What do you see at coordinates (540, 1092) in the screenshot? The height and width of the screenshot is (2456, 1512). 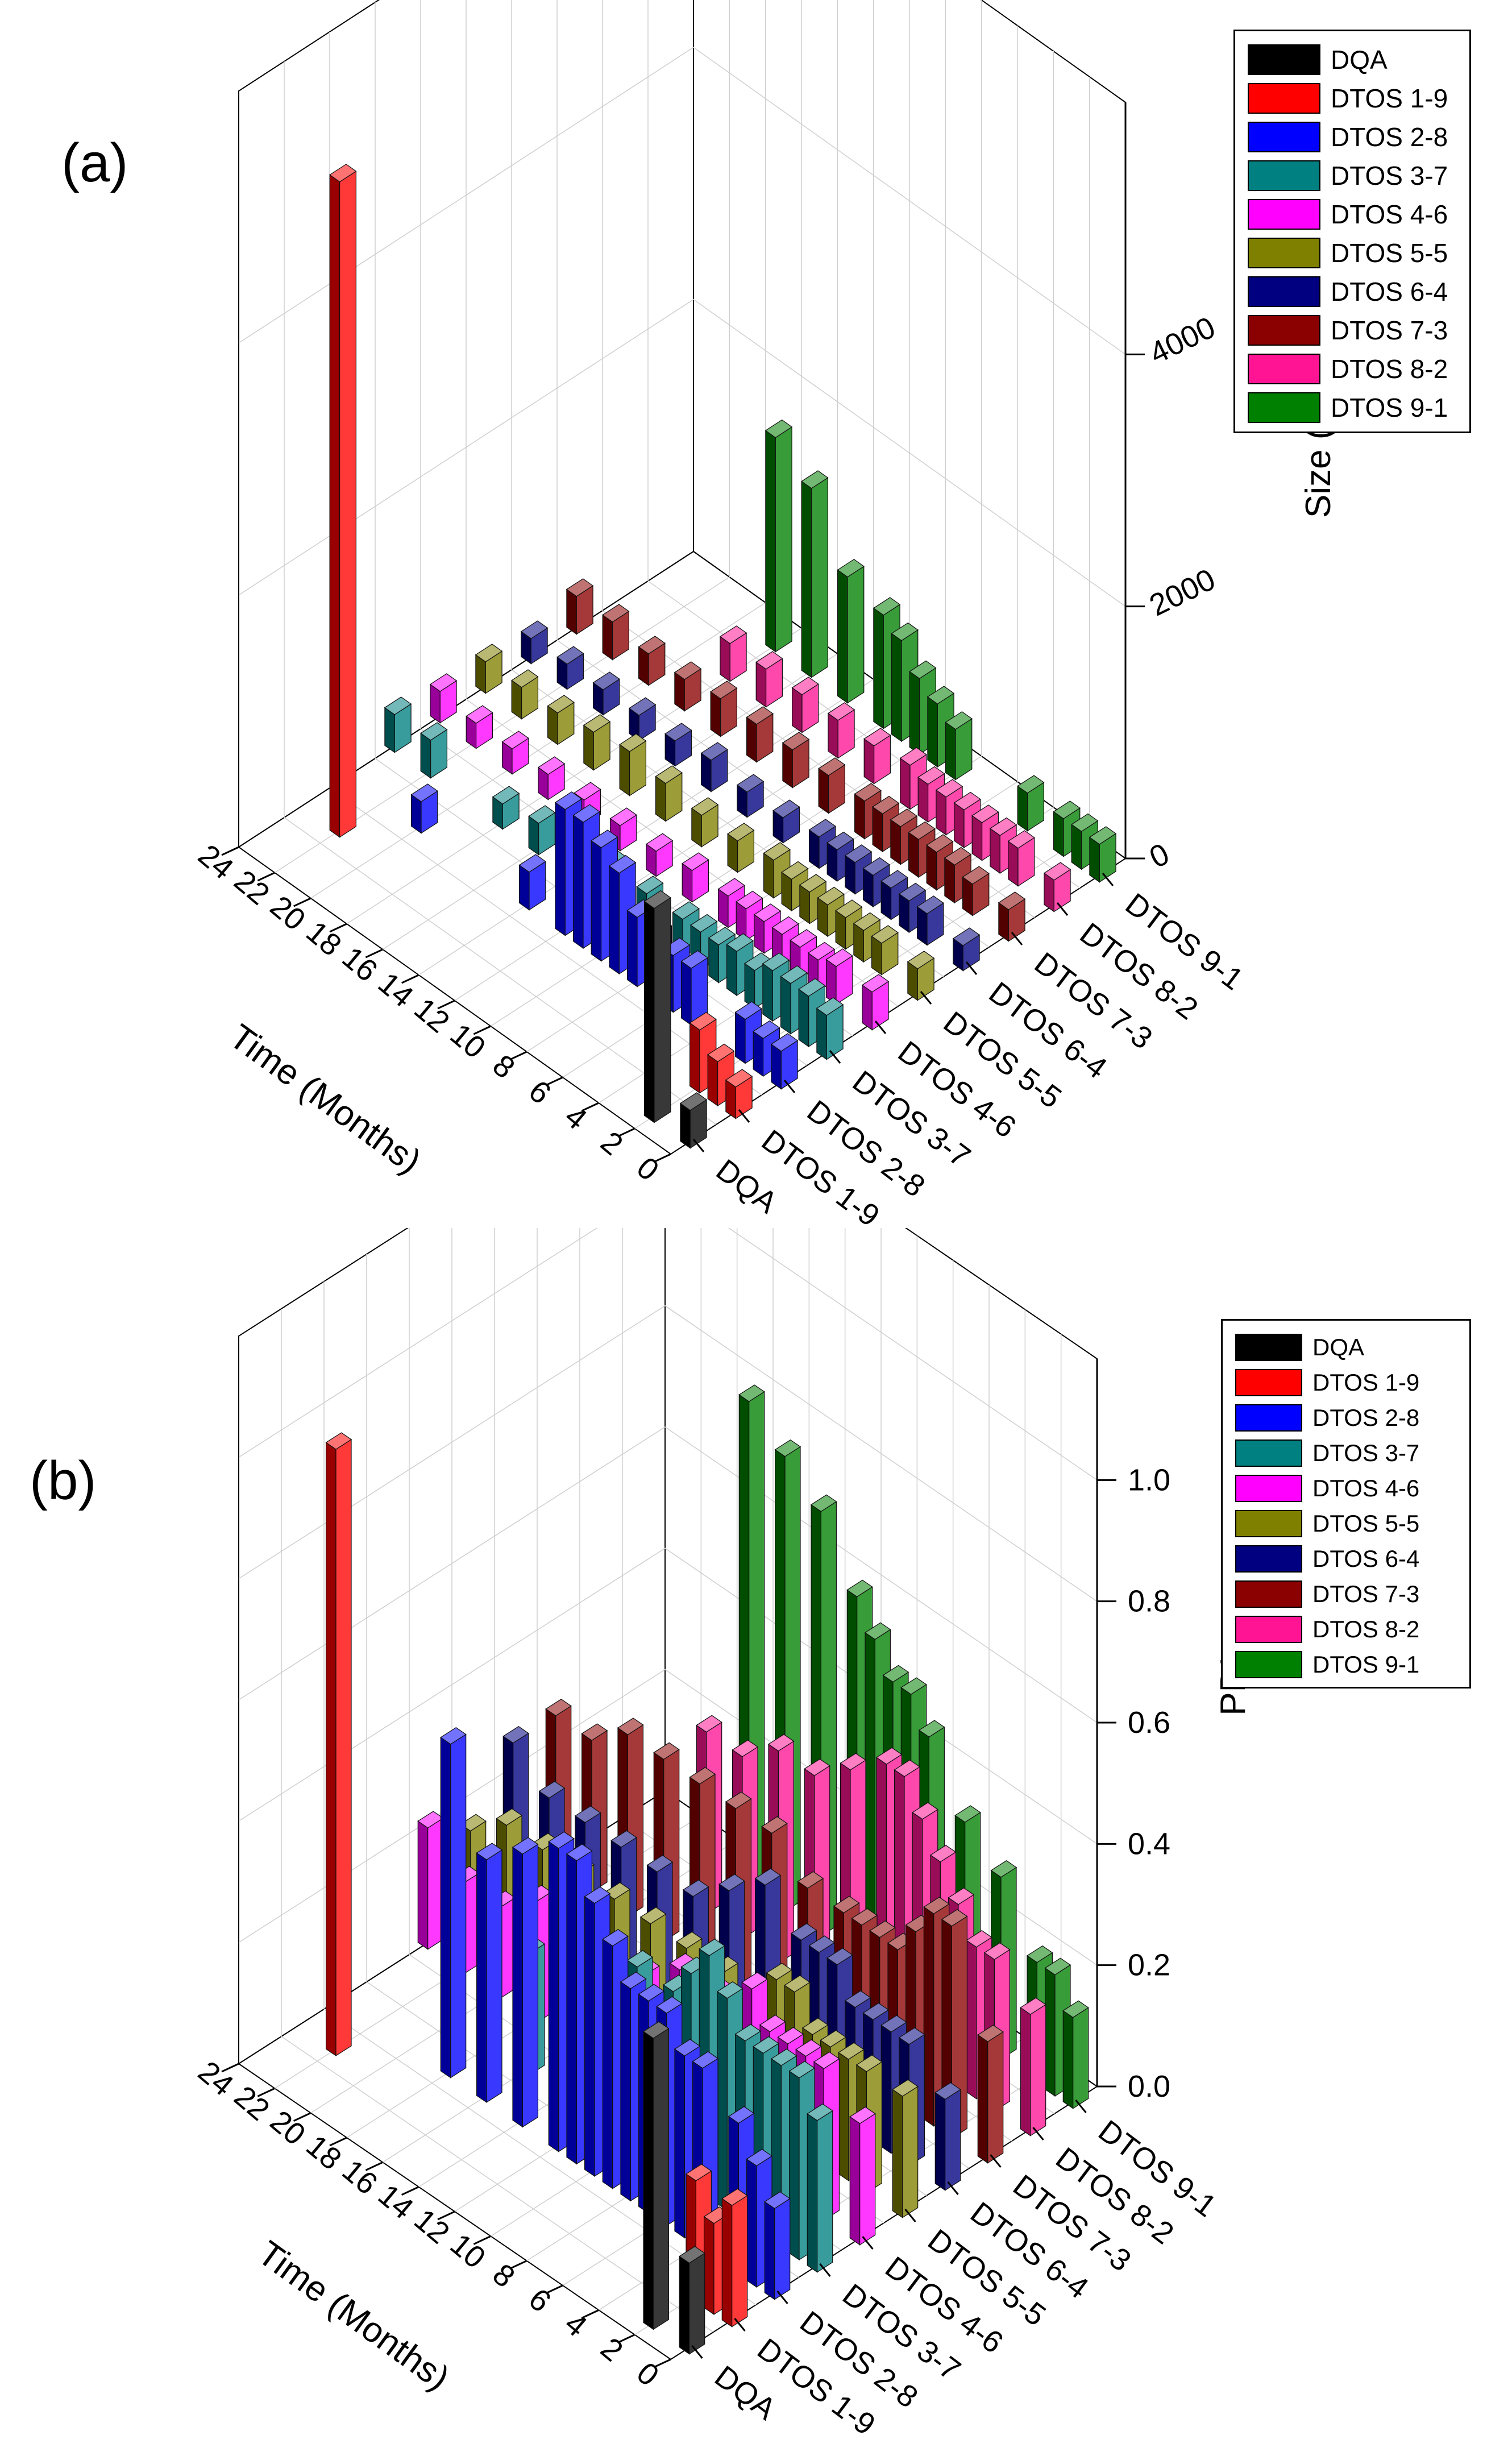 I see `a-time-tick-label: 6` at bounding box center [540, 1092].